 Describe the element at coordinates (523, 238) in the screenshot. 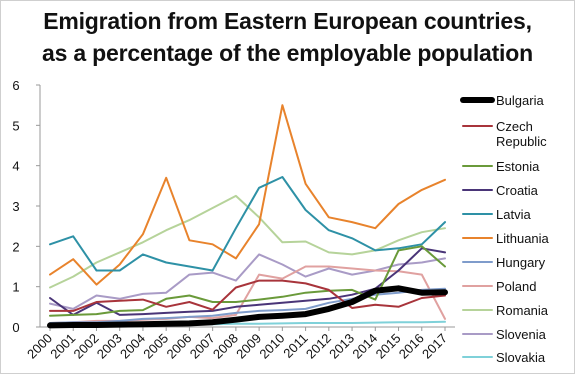

I see `legend-label-lithuania: Lithuania` at that location.